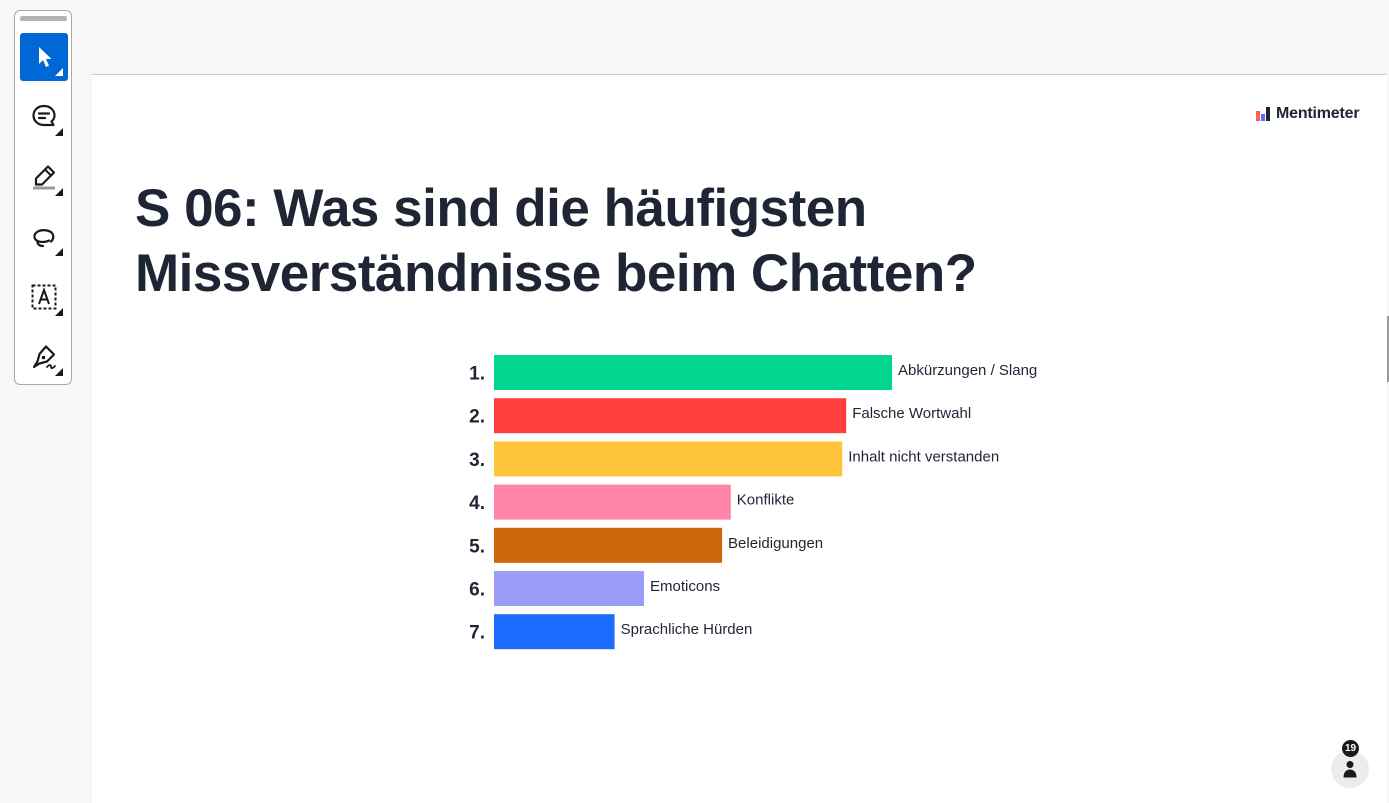 Image resolution: width=1389 pixels, height=803 pixels. I want to click on bar-label: Inhalt nicht verstanden, so click(923, 456).